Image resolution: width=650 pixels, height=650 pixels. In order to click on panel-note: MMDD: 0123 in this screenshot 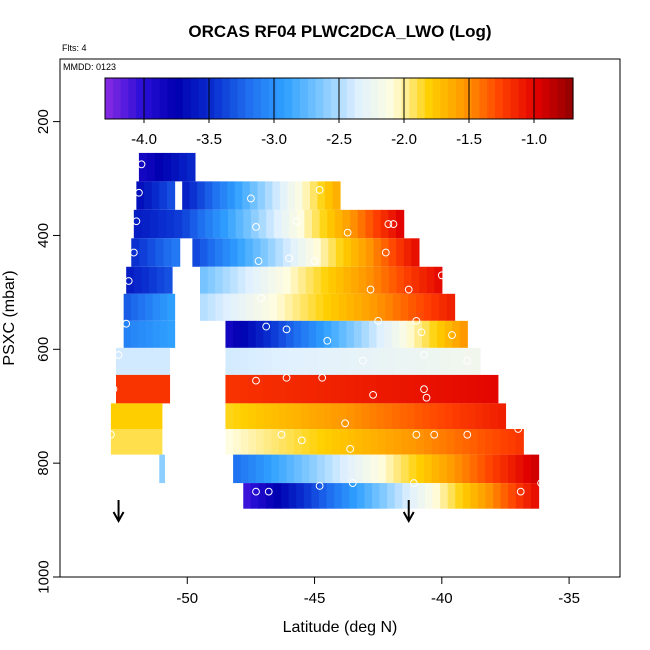, I will do `click(89, 67)`.